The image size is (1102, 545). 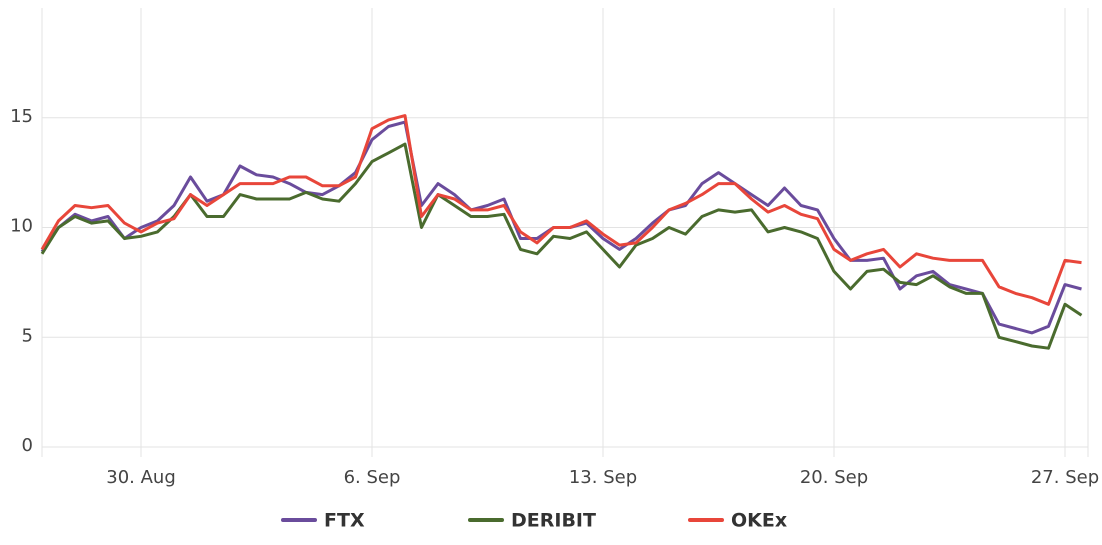 What do you see at coordinates (553, 521) in the screenshot?
I see `legend-label: DERIBIT` at bounding box center [553, 521].